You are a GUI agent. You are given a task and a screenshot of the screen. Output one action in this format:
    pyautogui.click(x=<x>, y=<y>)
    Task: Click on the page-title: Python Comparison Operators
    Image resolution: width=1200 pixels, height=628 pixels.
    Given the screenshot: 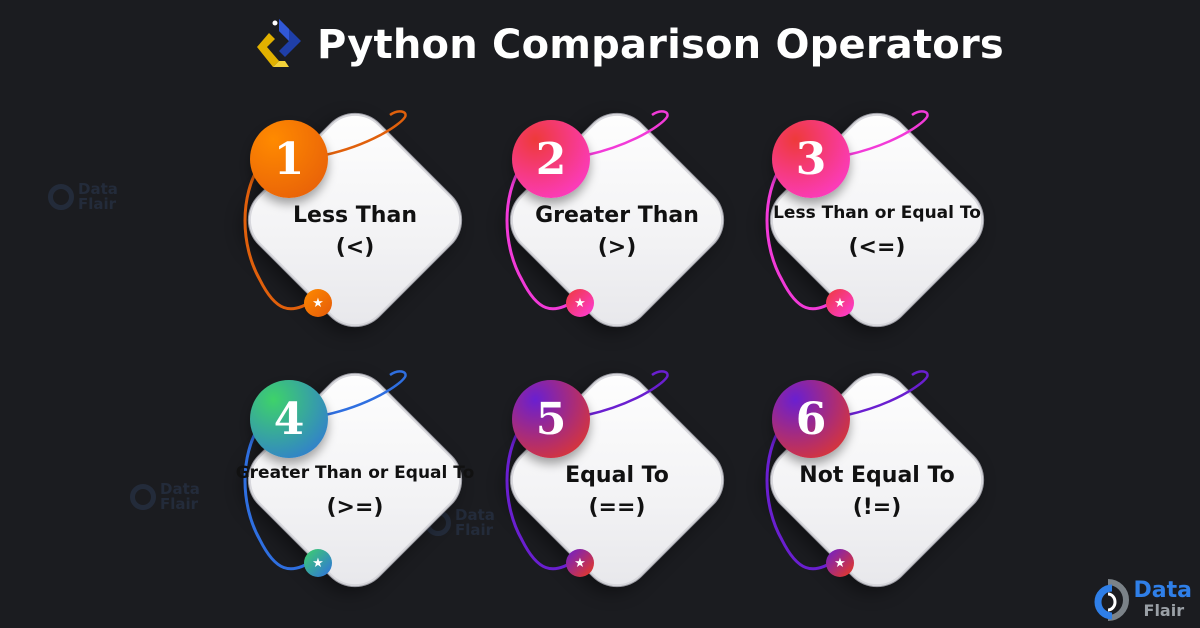 What is the action you would take?
    pyautogui.click(x=660, y=45)
    